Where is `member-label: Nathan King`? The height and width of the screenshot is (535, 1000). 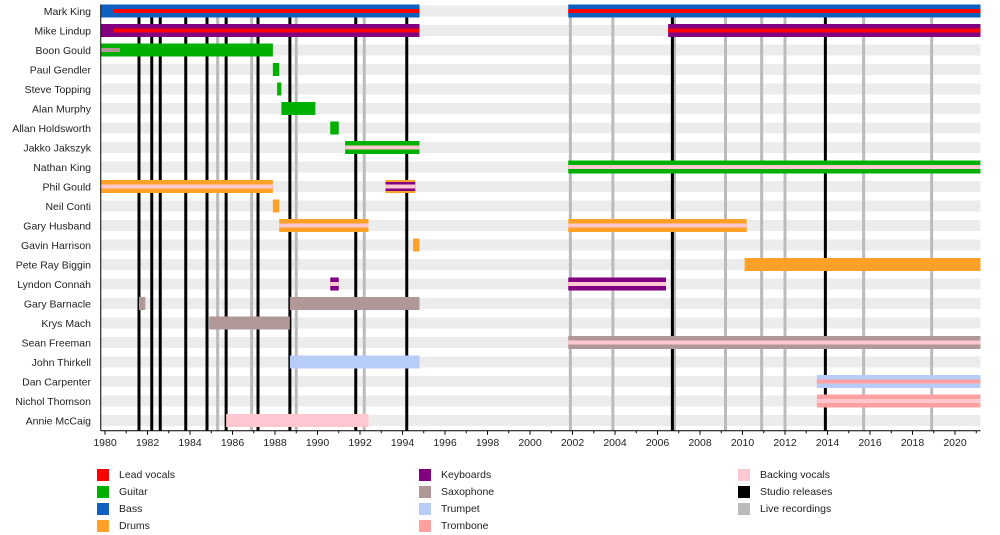
member-label: Nathan King is located at coordinates (62, 168).